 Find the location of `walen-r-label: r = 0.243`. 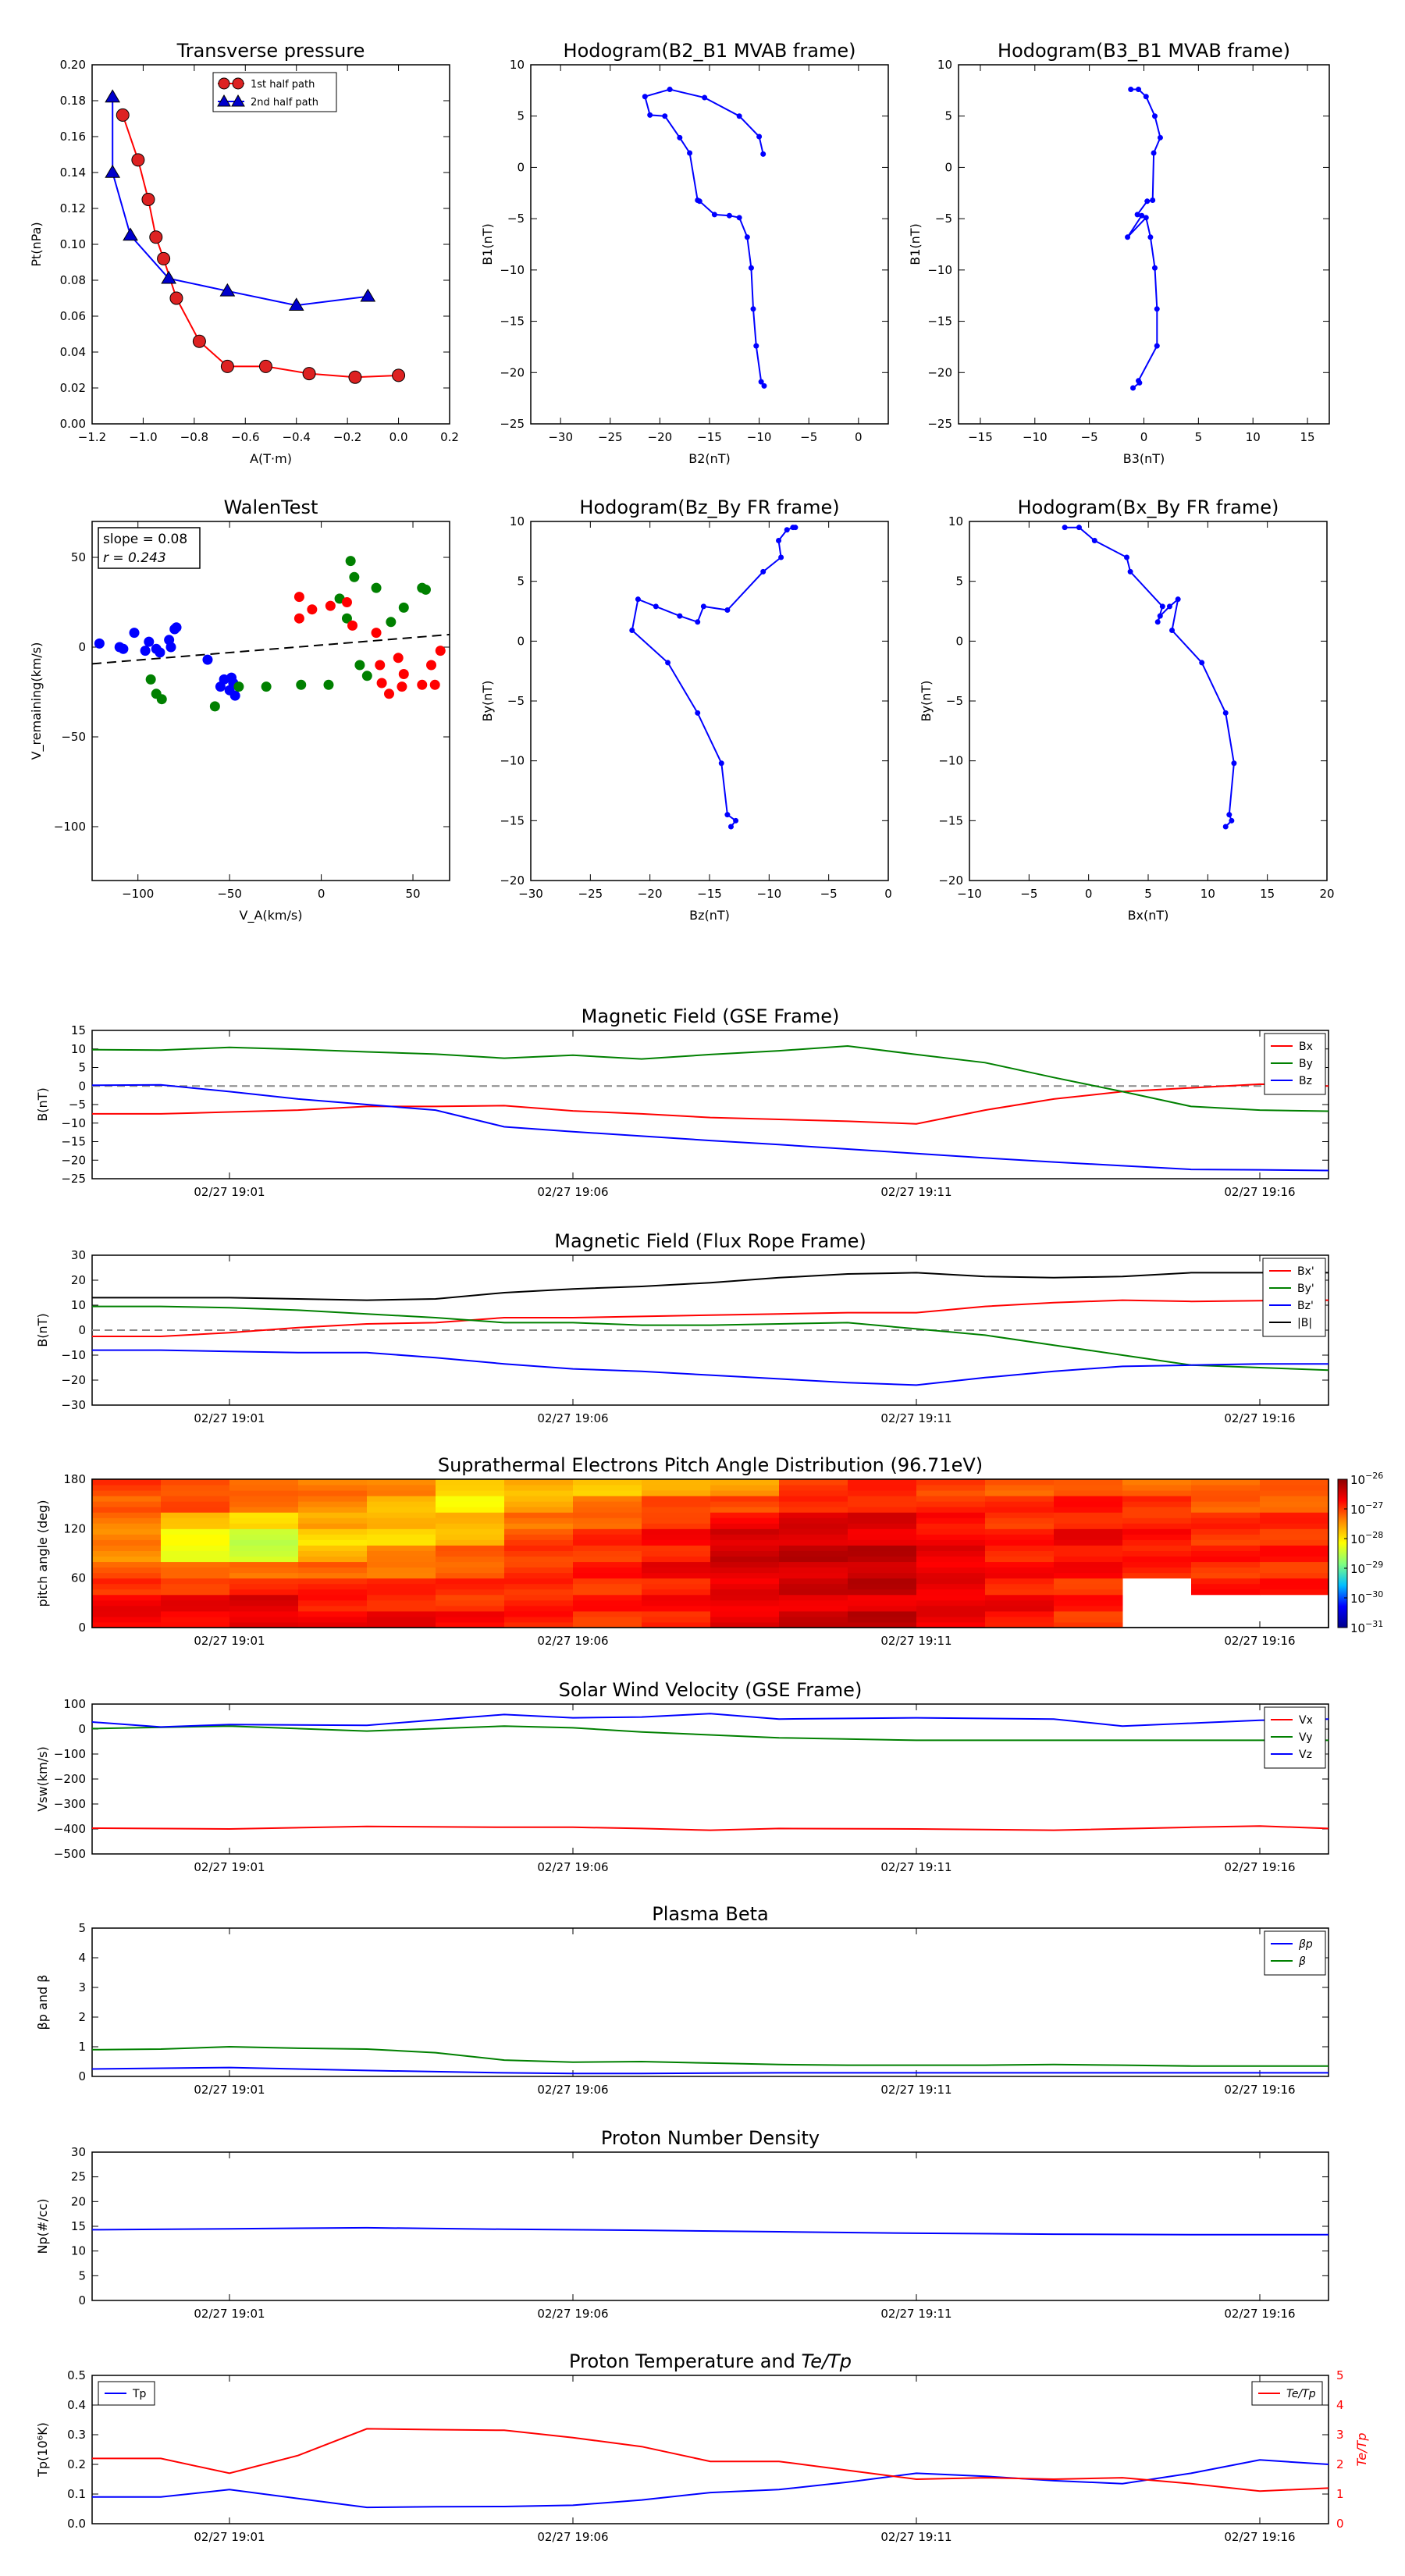

walen-r-label: r = 0.243 is located at coordinates (135, 558).